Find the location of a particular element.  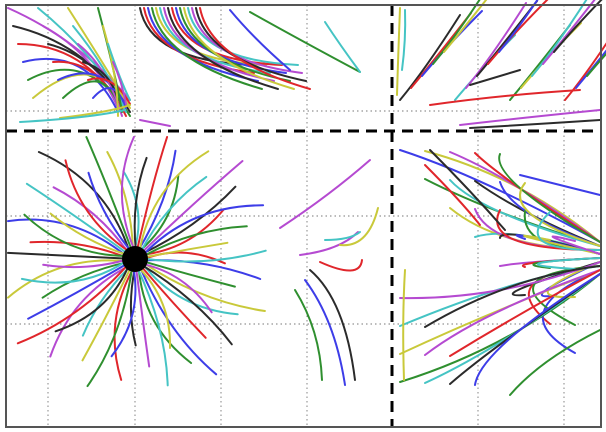

fixed-point-marker is located at coordinates (135, 259).